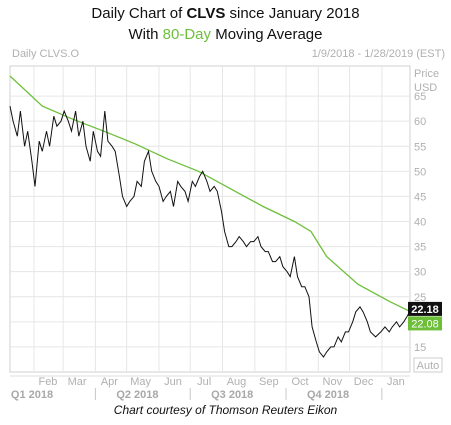  What do you see at coordinates (426, 88) in the screenshot?
I see `currency-axis-title: USD` at bounding box center [426, 88].